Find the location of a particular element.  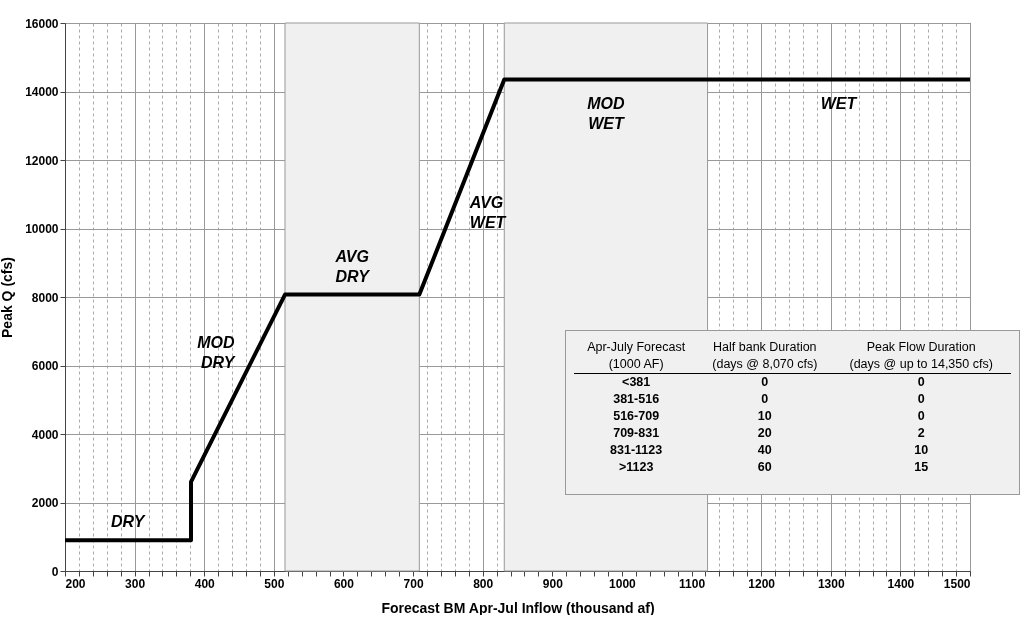

y-tick-label: 6000 is located at coordinates (45, 366).